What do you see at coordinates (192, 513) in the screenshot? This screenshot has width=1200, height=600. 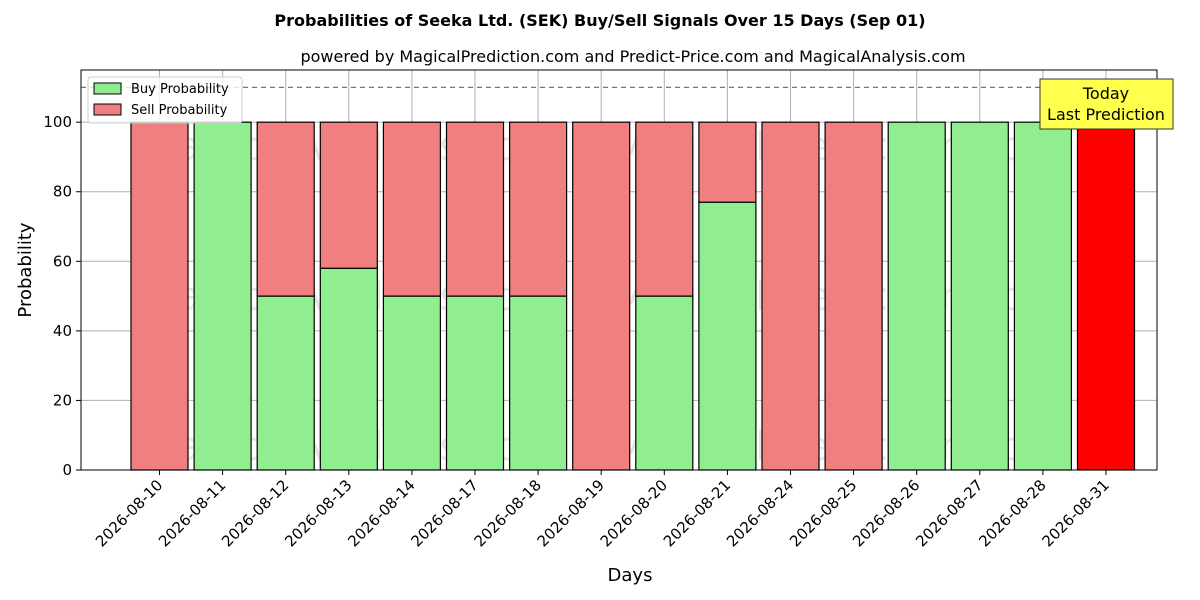 I see `x-tick-label: 2026-08-11` at bounding box center [192, 513].